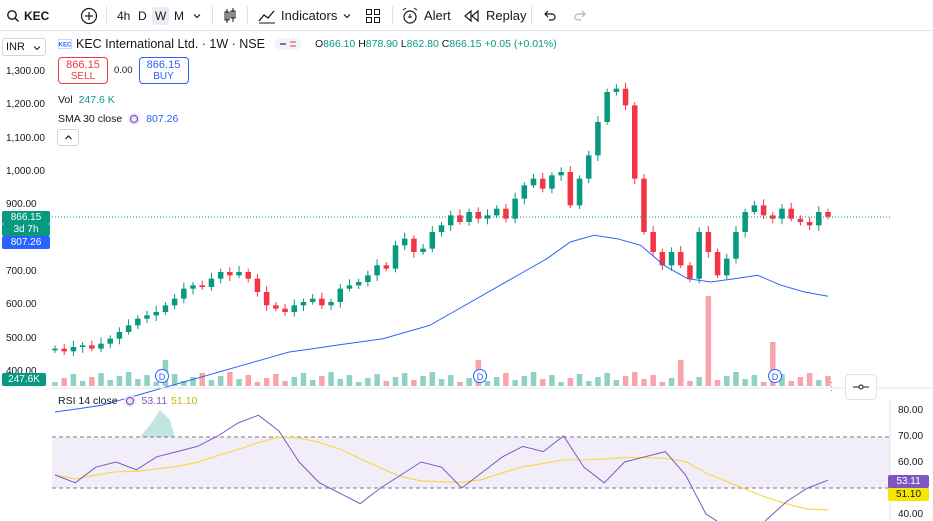  I want to click on indicators-dropdown, so click(347, 15).